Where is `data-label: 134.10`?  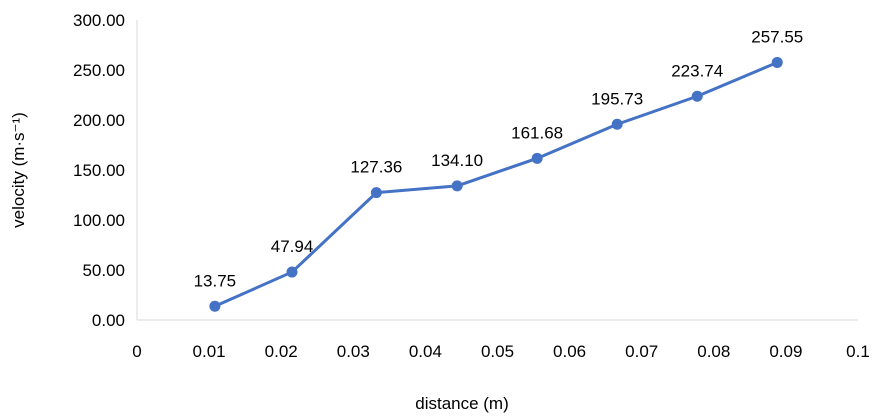 data-label: 134.10 is located at coordinates (457, 160).